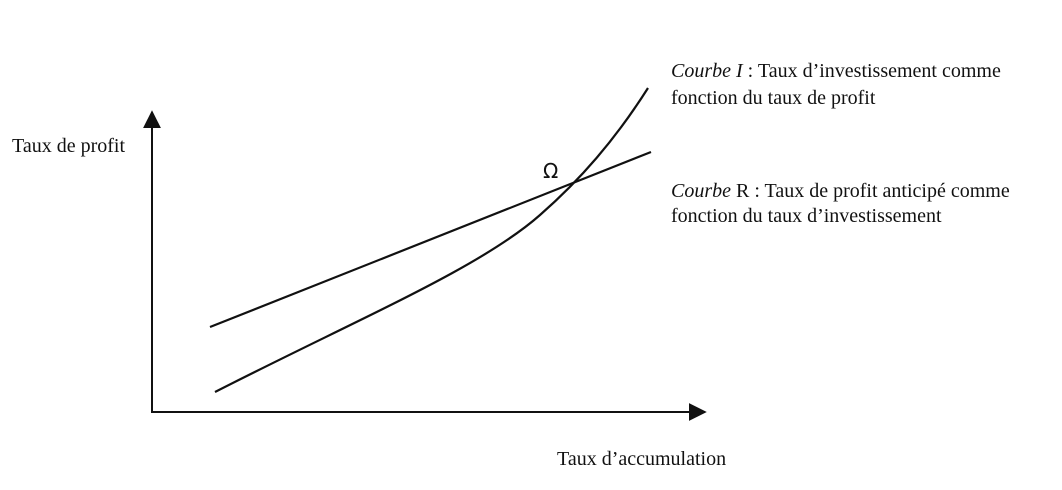 The width and height of the screenshot is (1062, 490). Describe the element at coordinates (806, 216) in the screenshot. I see `curve-description: fonction du taux d’investissement` at that location.